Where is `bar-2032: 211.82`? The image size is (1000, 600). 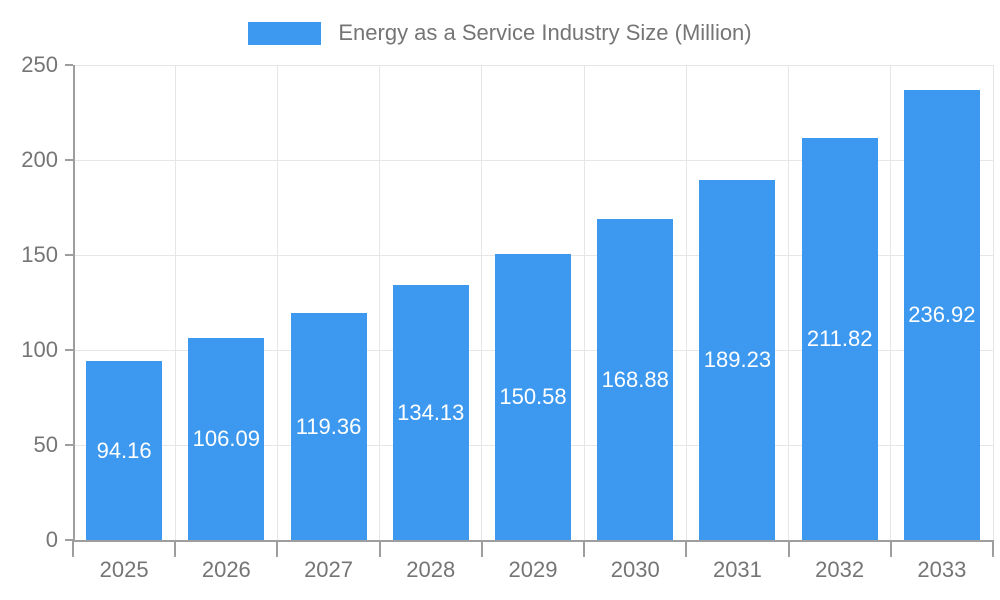 bar-2032: 211.82 is located at coordinates (839, 338).